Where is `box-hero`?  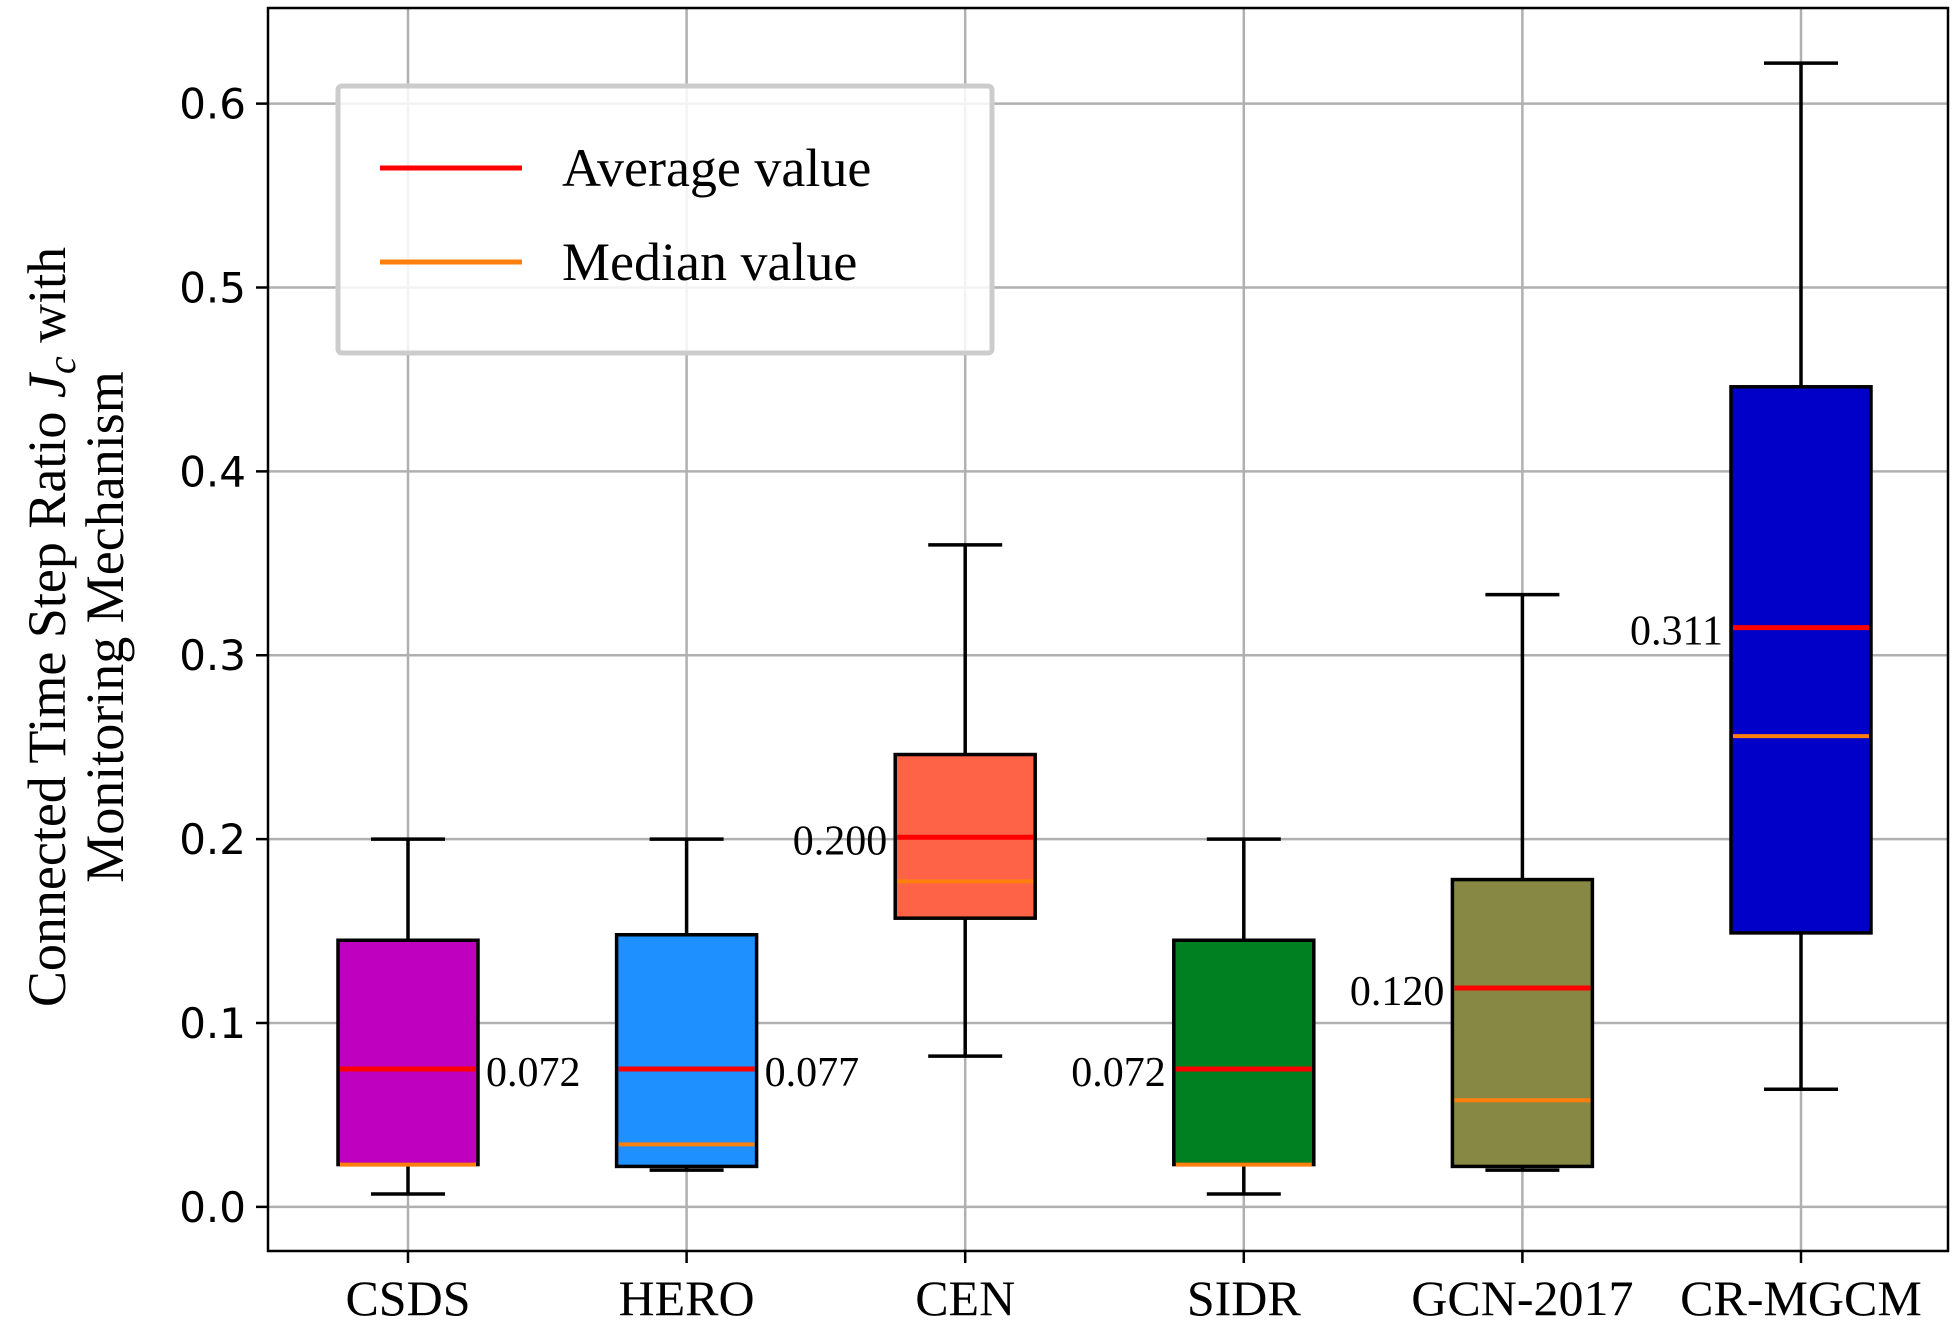
box-hero is located at coordinates (686, 1004).